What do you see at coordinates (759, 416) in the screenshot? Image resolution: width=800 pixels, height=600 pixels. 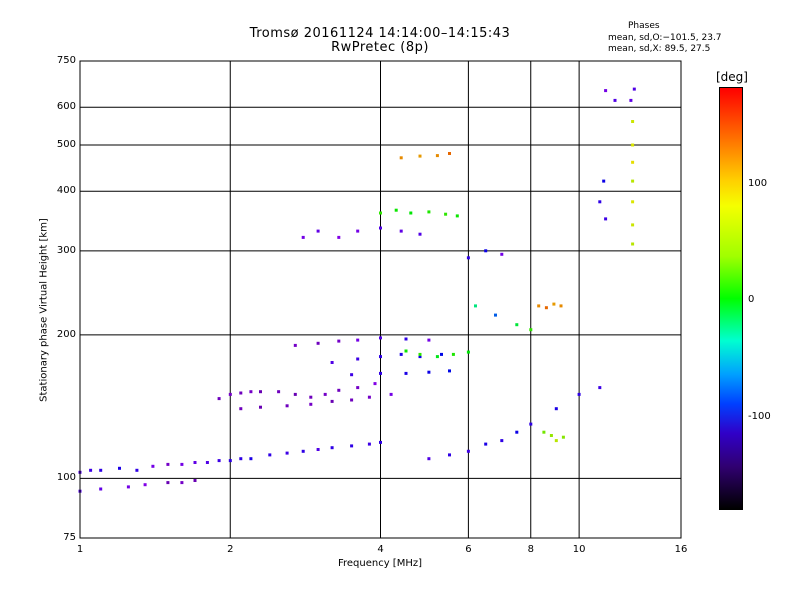 I see `colorbar-tick-label: -100` at bounding box center [759, 416].